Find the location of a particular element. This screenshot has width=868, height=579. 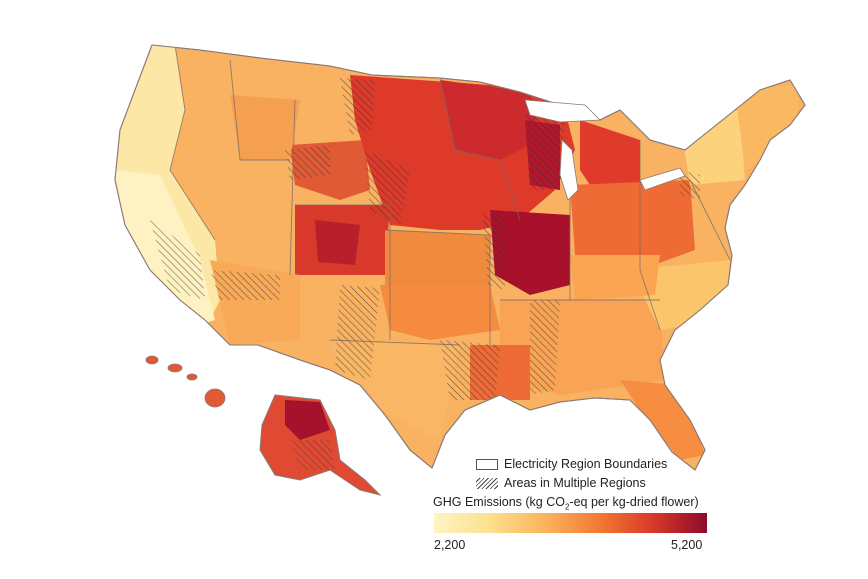

colorbar-min-label: 2,200 is located at coordinates (450, 545).